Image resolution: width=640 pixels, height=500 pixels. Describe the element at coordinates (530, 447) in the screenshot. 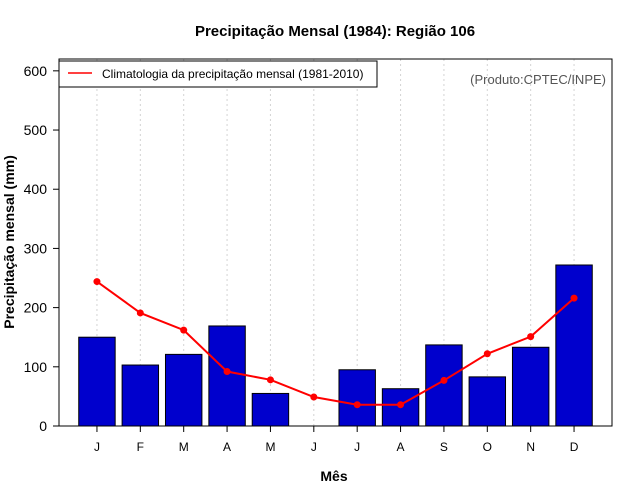

I see `x-tick-label-11: N` at that location.